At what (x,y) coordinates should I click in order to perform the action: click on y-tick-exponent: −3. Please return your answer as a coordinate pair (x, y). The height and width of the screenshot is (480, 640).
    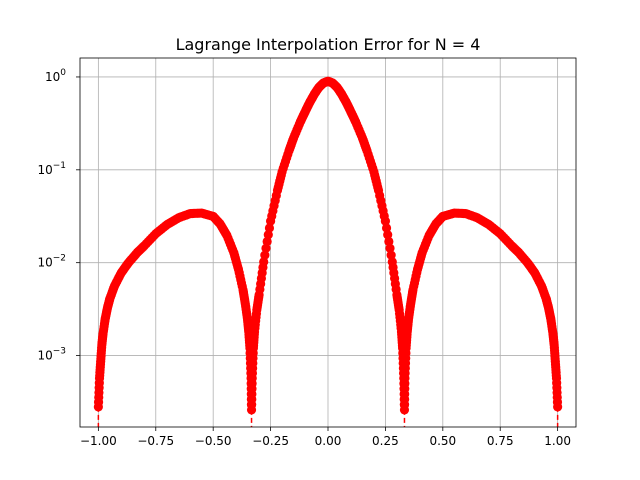
    Looking at the image, I should click on (59, 352).